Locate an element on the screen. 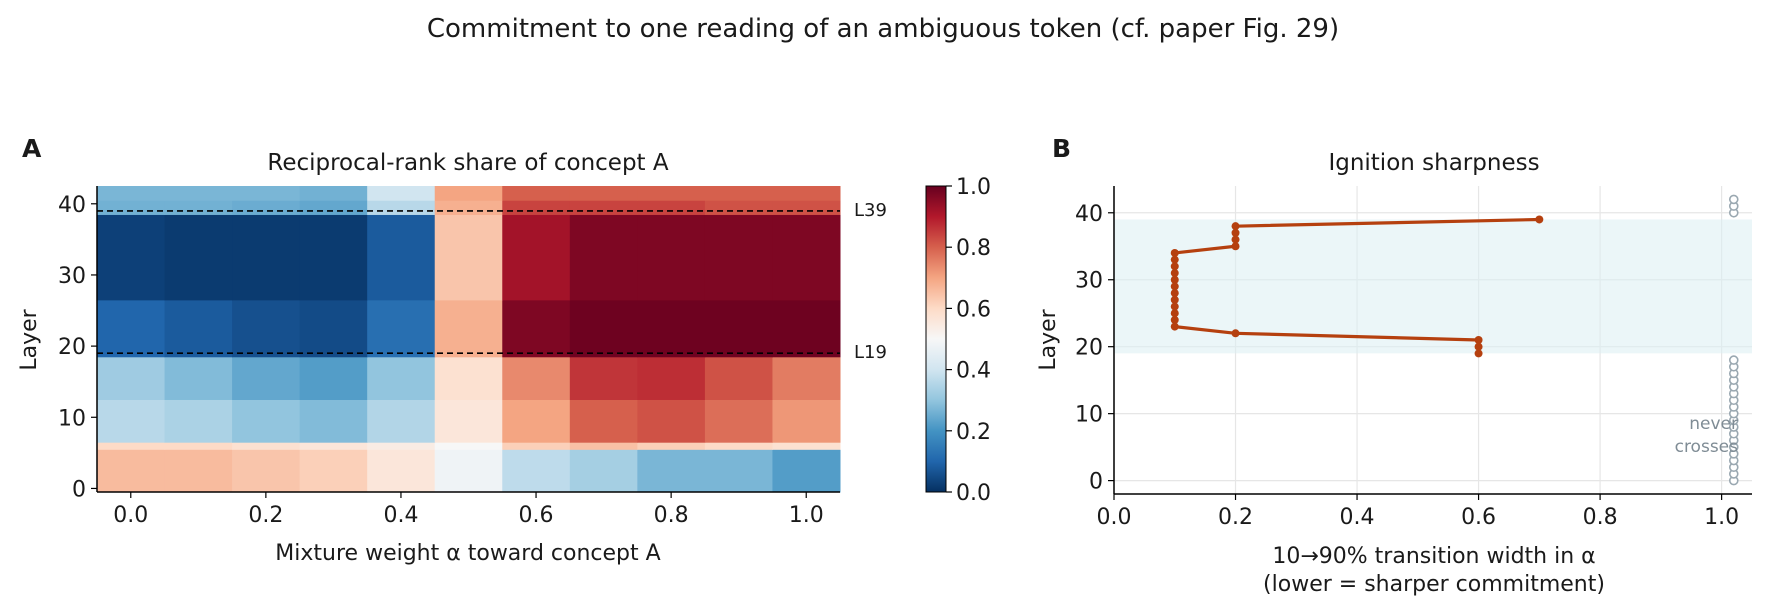 The height and width of the screenshot is (614, 1767). transition-width-line is located at coordinates (1357, 286).